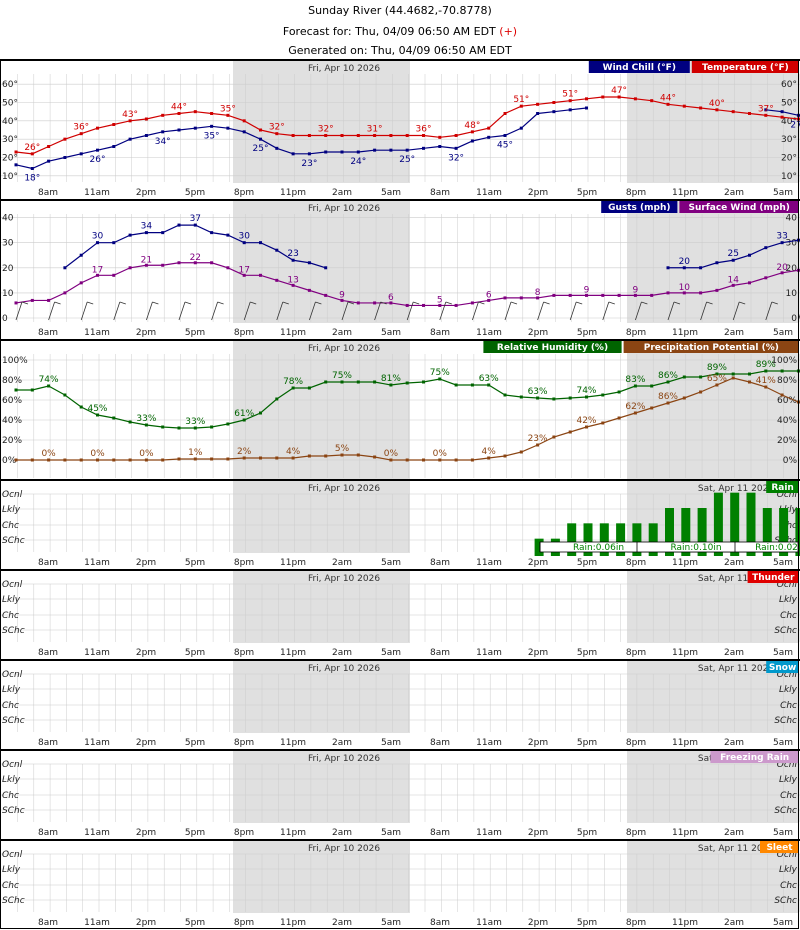  Describe the element at coordinates (11, 690) in the screenshot. I see `snow-panel-level-label: Lkly` at that location.